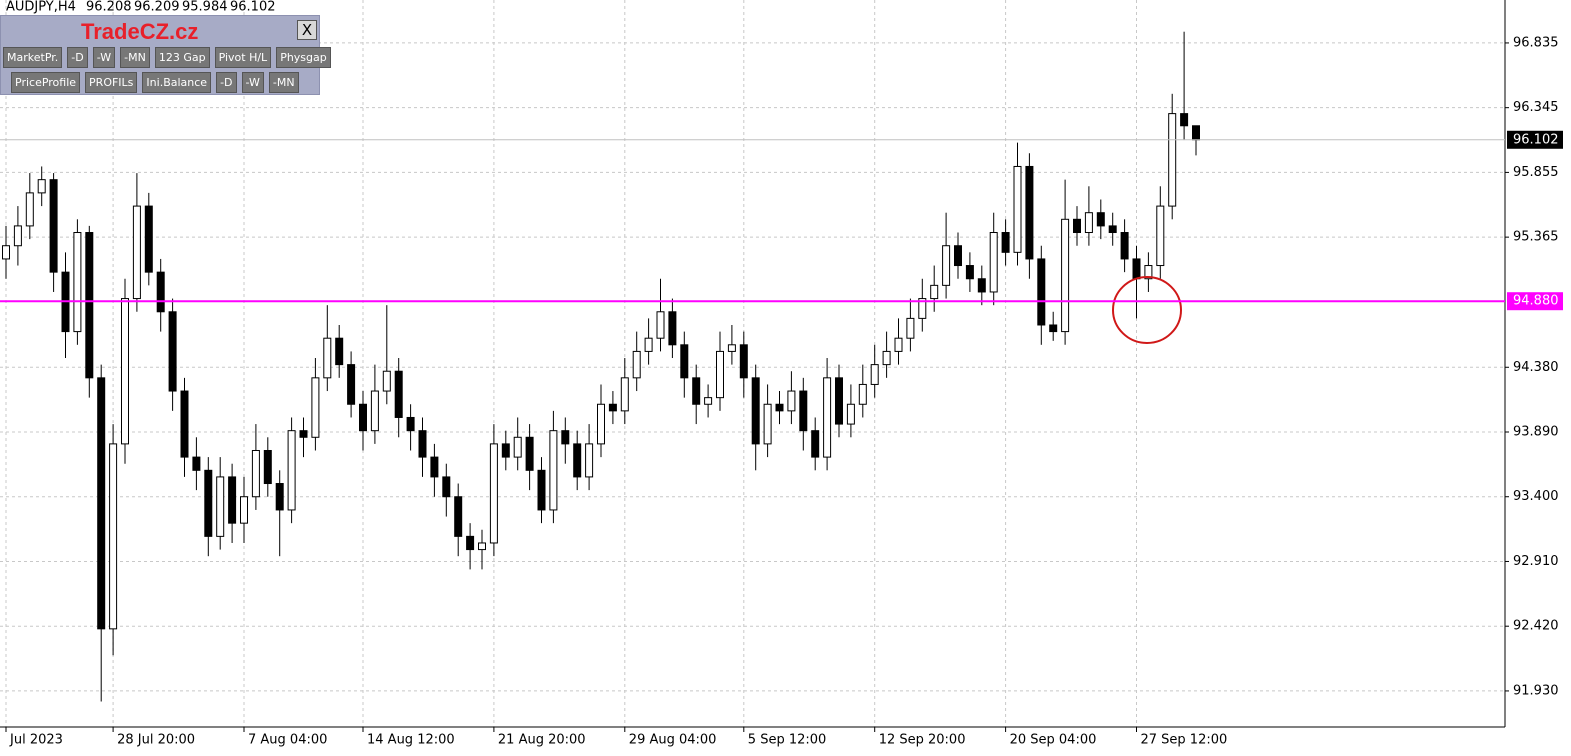 The height and width of the screenshot is (756, 1571). What do you see at coordinates (182, 57) in the screenshot?
I see `panel-button: 123 Gap` at bounding box center [182, 57].